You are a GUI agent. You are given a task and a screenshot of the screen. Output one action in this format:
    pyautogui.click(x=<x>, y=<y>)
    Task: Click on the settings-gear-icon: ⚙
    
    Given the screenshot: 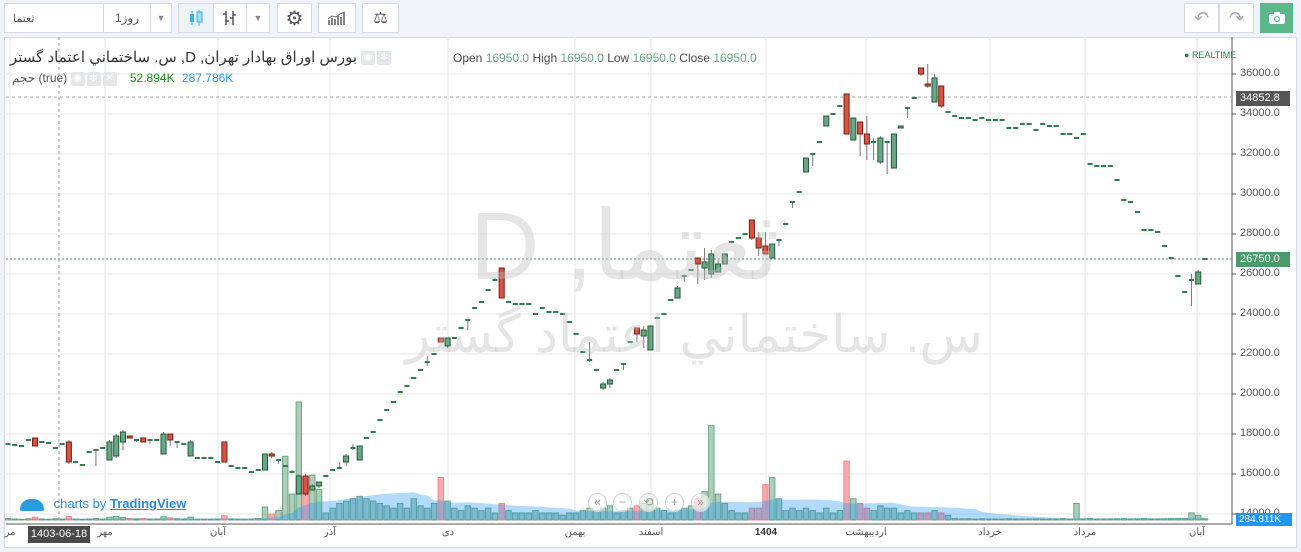 What is the action you would take?
    pyautogui.click(x=294, y=18)
    